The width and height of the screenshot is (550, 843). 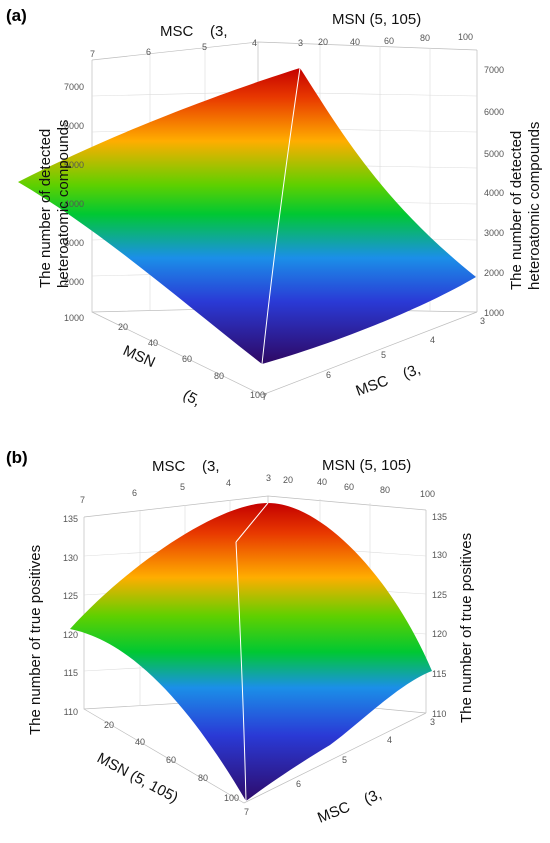 What do you see at coordinates (466, 628) in the screenshot?
I see `z-axis-title-right-b: The number of true positives` at bounding box center [466, 628].